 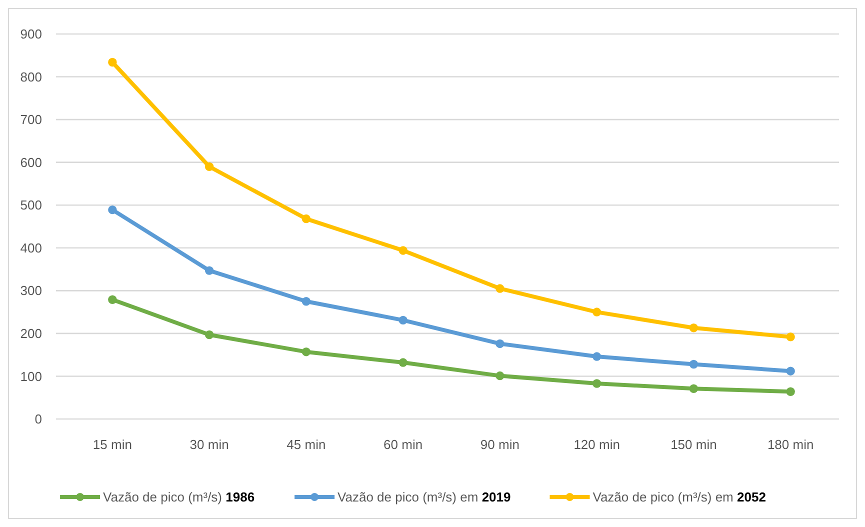 What do you see at coordinates (31, 162) in the screenshot?
I see `y-tick-label: 600` at bounding box center [31, 162].